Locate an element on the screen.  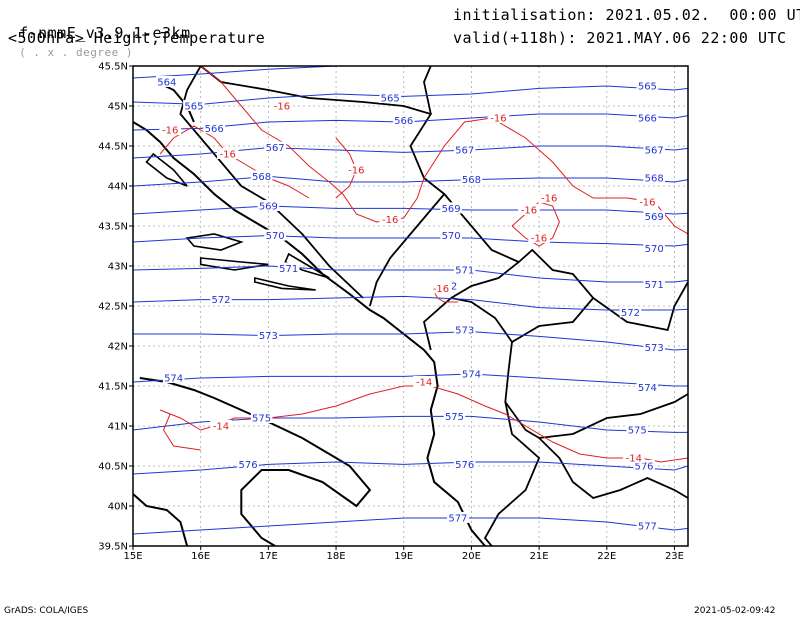
height-contour-label: 569 is located at coordinates (654, 217).